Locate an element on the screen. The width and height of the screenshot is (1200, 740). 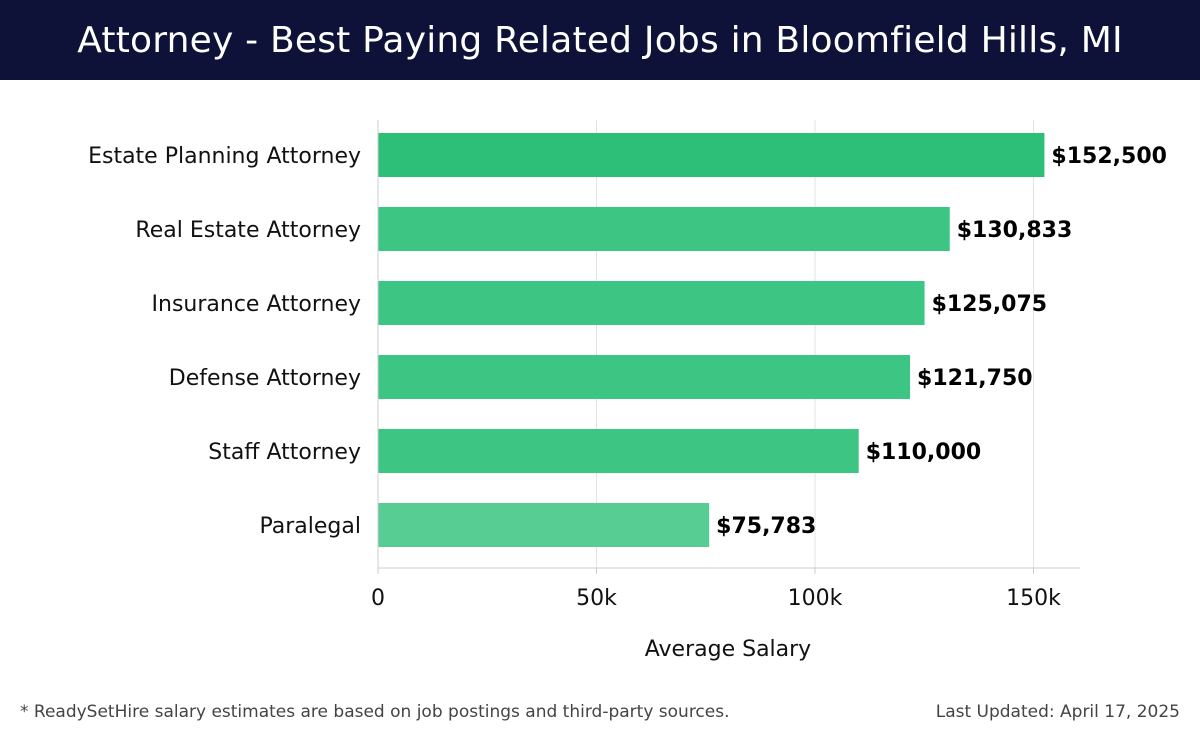
category-label: Defense Attorney is located at coordinates (265, 378).